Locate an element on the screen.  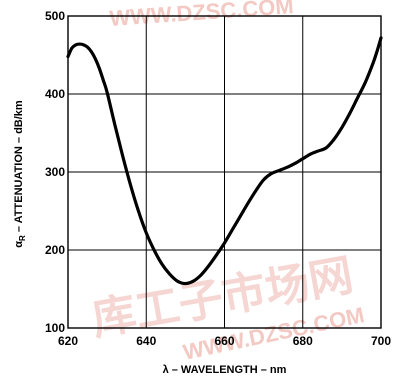
x-axis-title: λ – WAVELENGTH – nm is located at coordinates (225, 370).